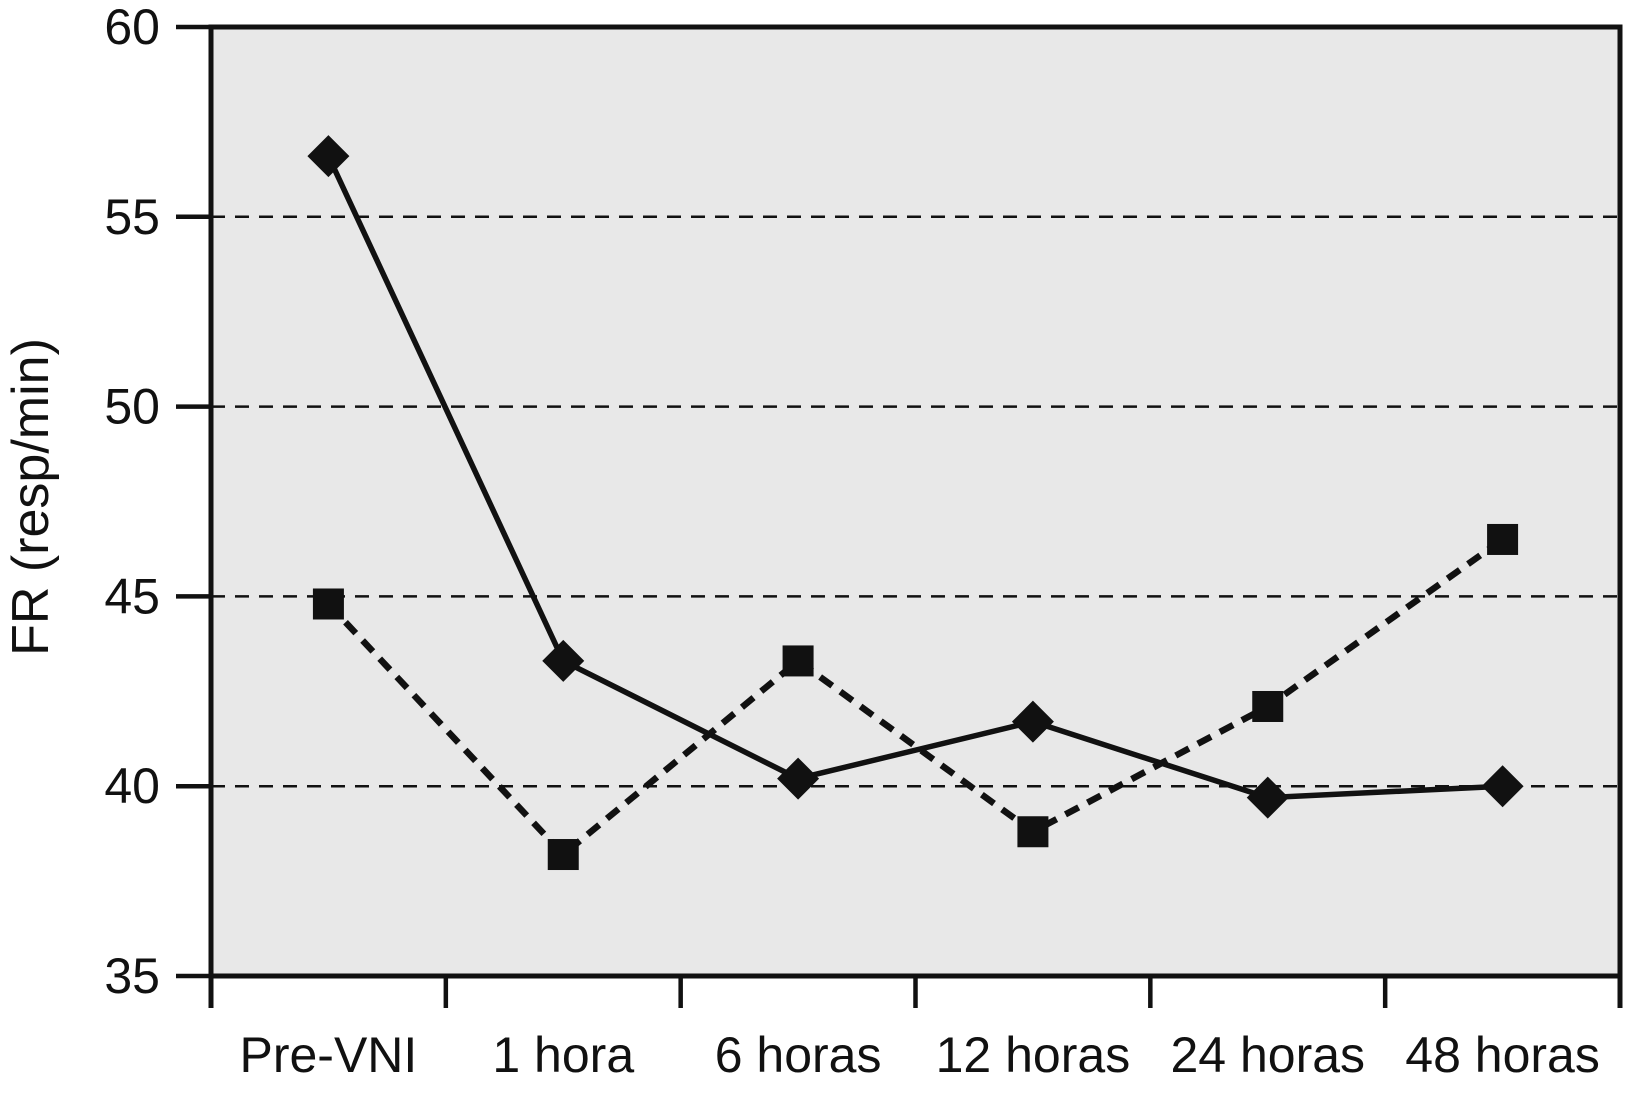 Image resolution: width=1625 pixels, height=1096 pixels. What do you see at coordinates (798, 1055) in the screenshot?
I see `x-tick-label: 6 horas` at bounding box center [798, 1055].